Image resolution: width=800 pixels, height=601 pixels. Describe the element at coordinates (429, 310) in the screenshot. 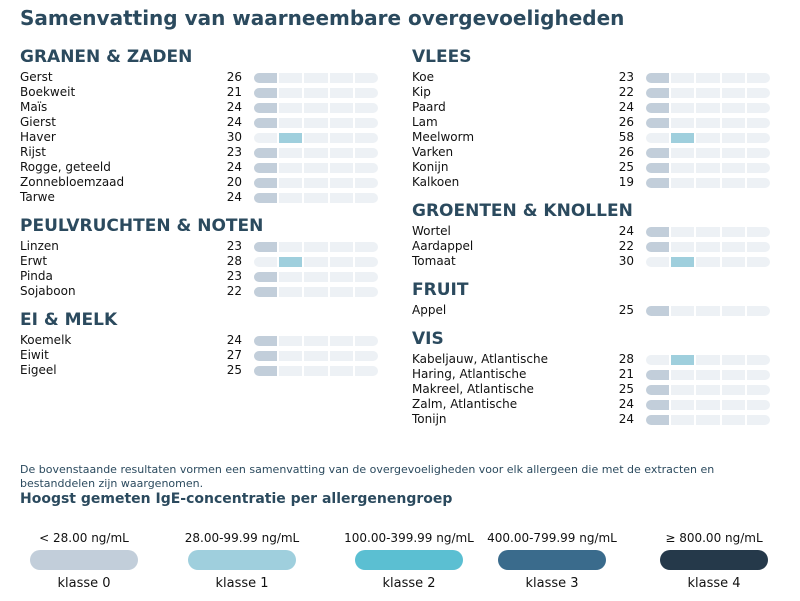

I see `allergen-name: Appel` at that location.